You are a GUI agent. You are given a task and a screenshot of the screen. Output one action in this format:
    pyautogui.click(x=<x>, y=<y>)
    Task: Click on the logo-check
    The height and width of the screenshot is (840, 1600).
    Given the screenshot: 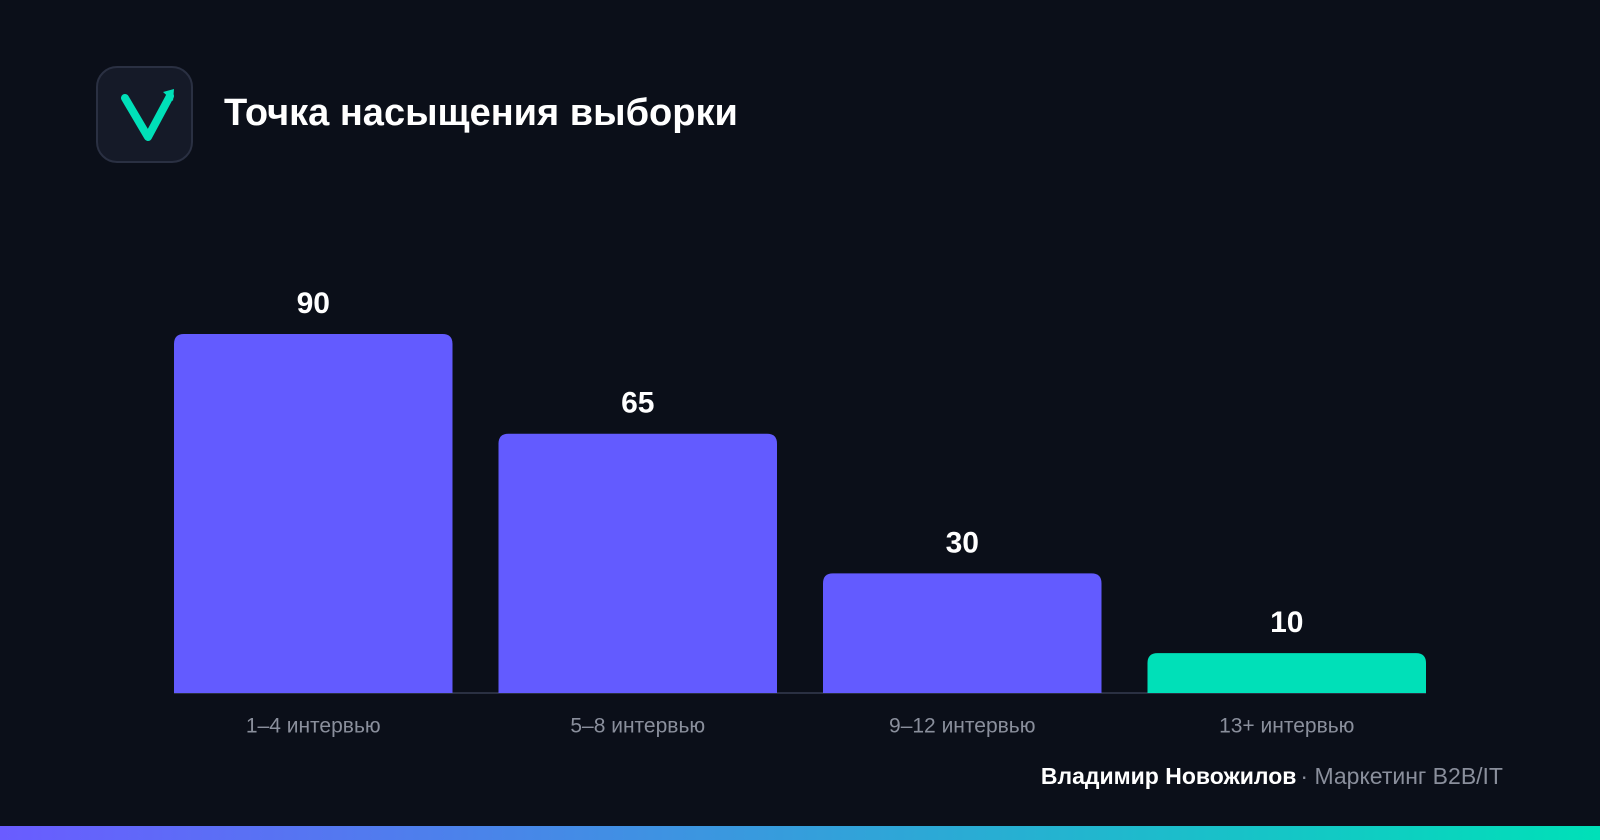 What is the action you would take?
    pyautogui.click(x=147, y=116)
    